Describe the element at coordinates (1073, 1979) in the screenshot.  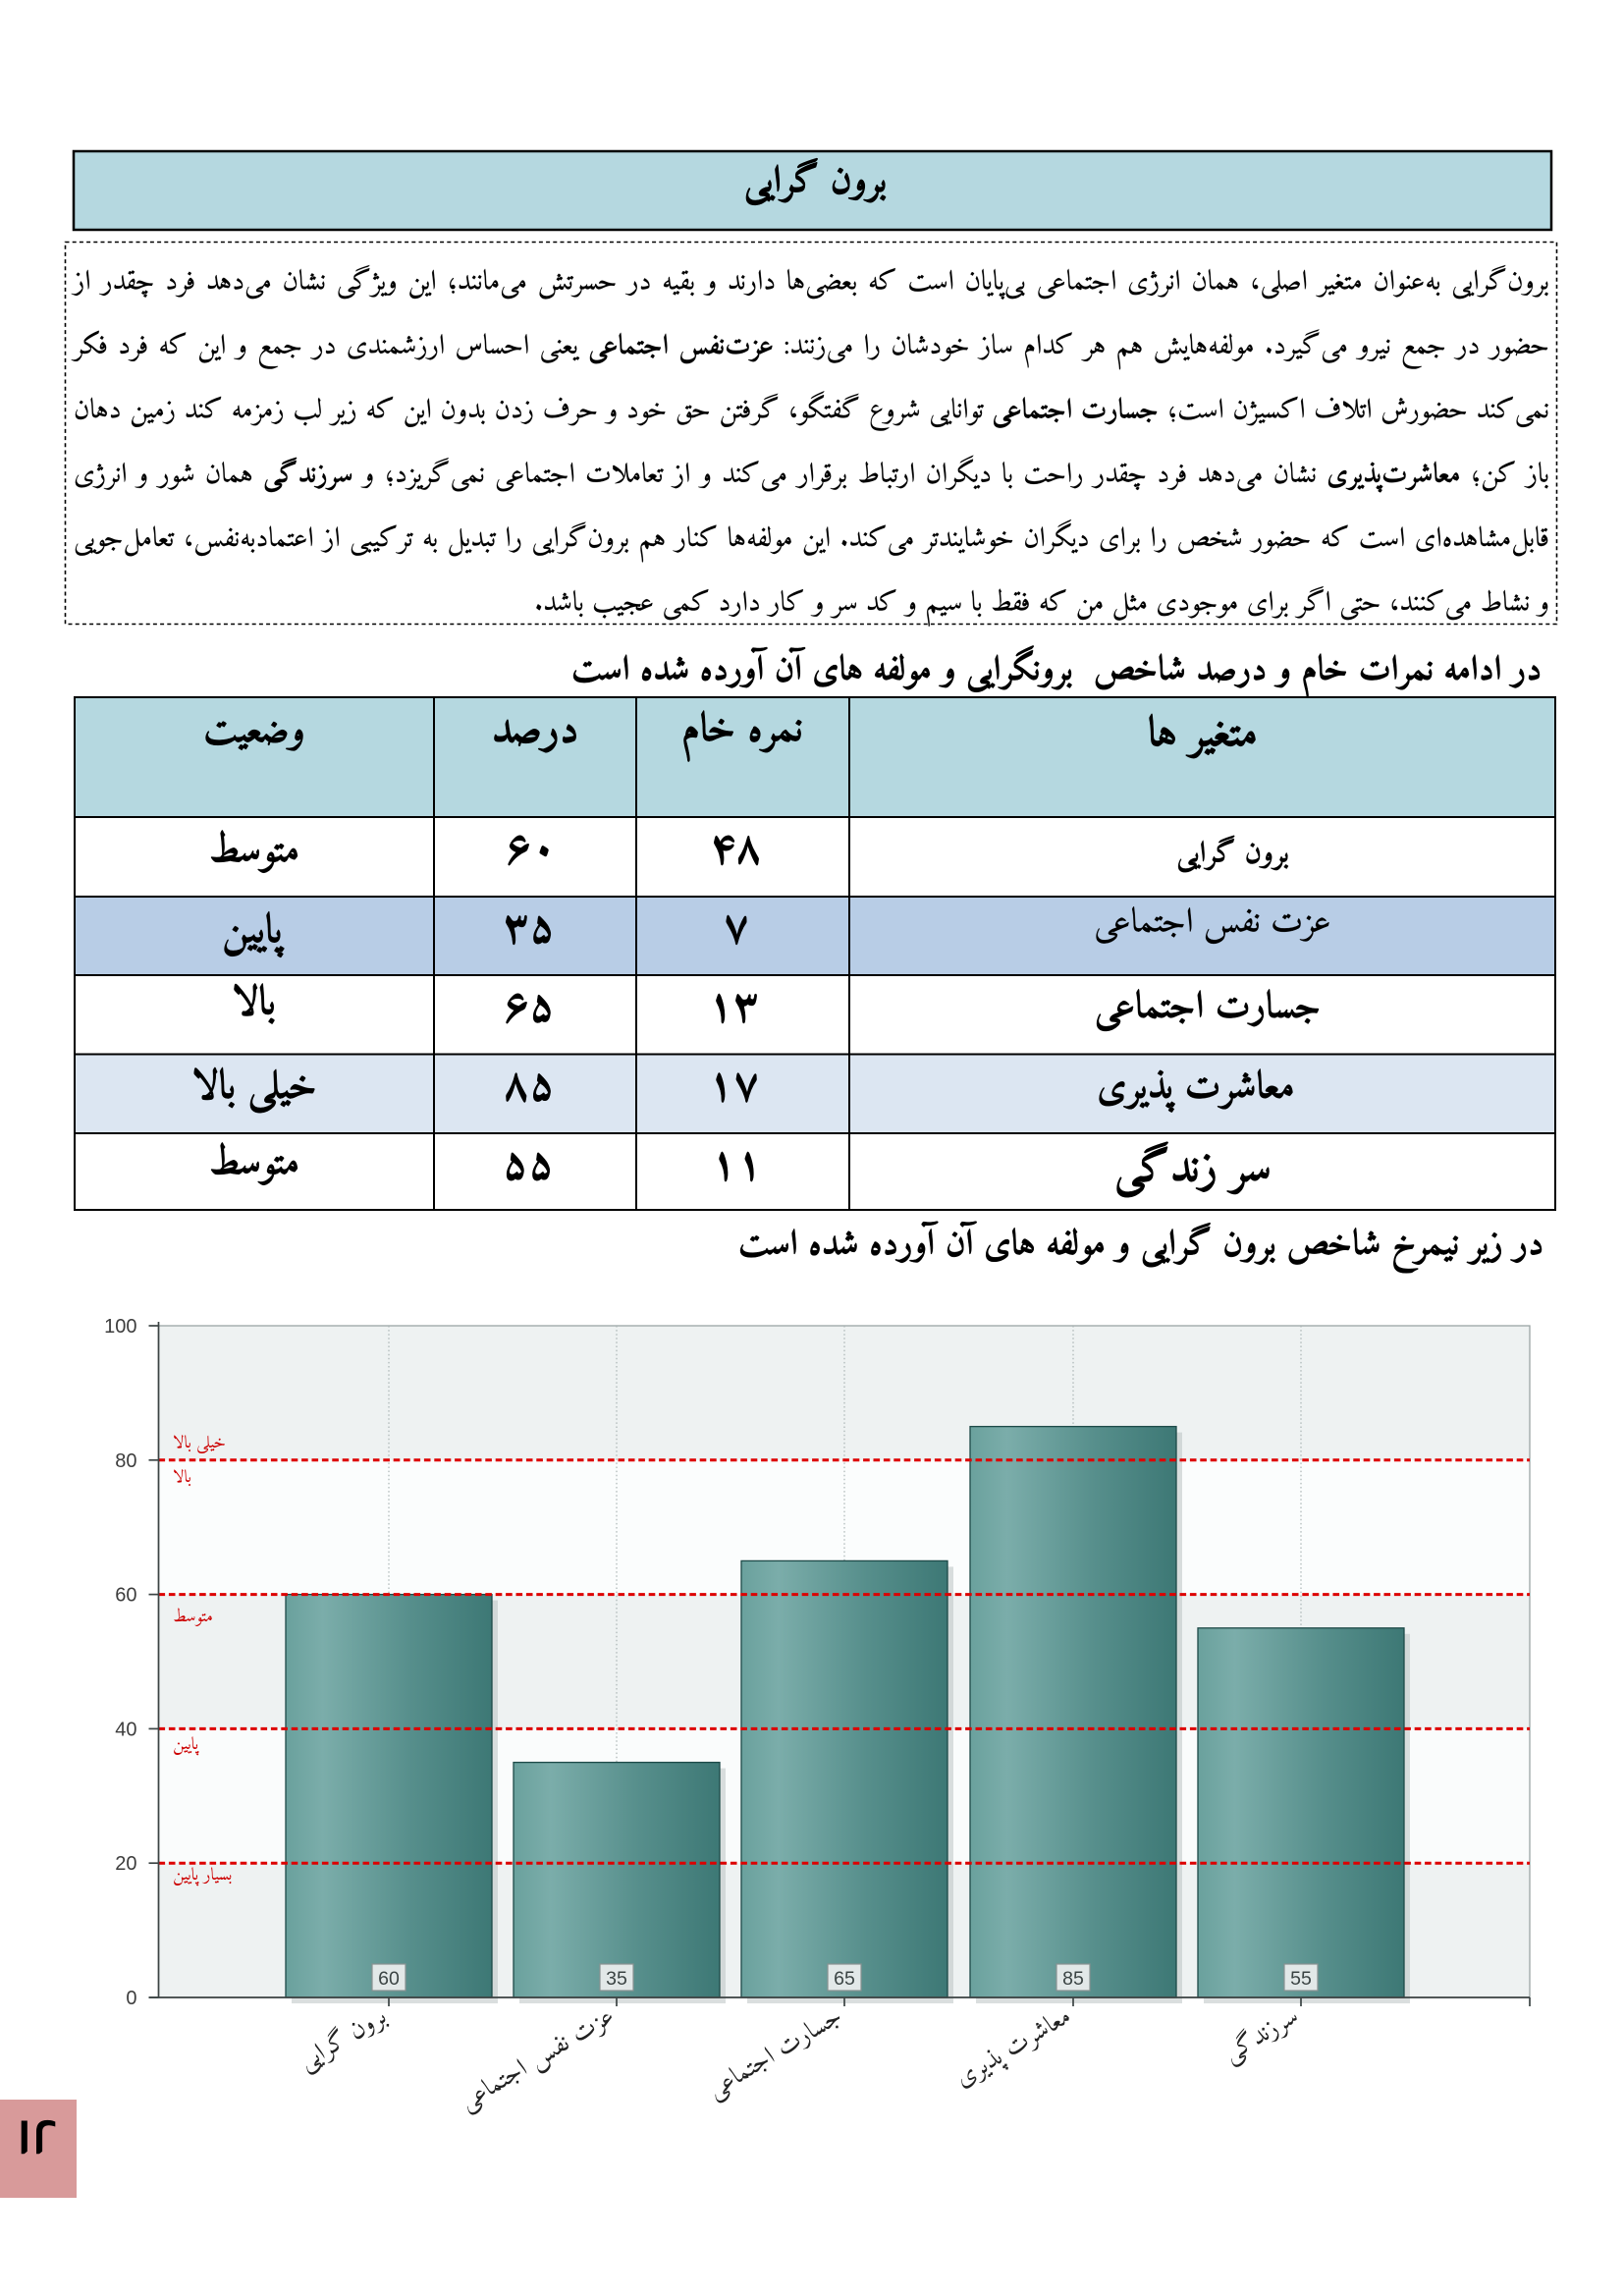
I see `svg-text: 85` at that location.